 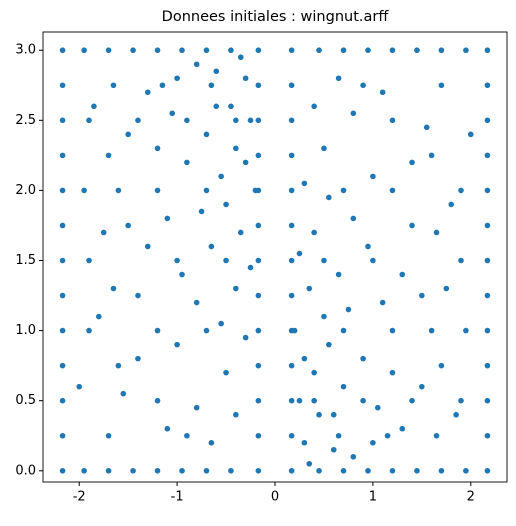 What do you see at coordinates (276, 17) in the screenshot?
I see `chart-title: Donnees initiales : wingnut.arff` at bounding box center [276, 17].